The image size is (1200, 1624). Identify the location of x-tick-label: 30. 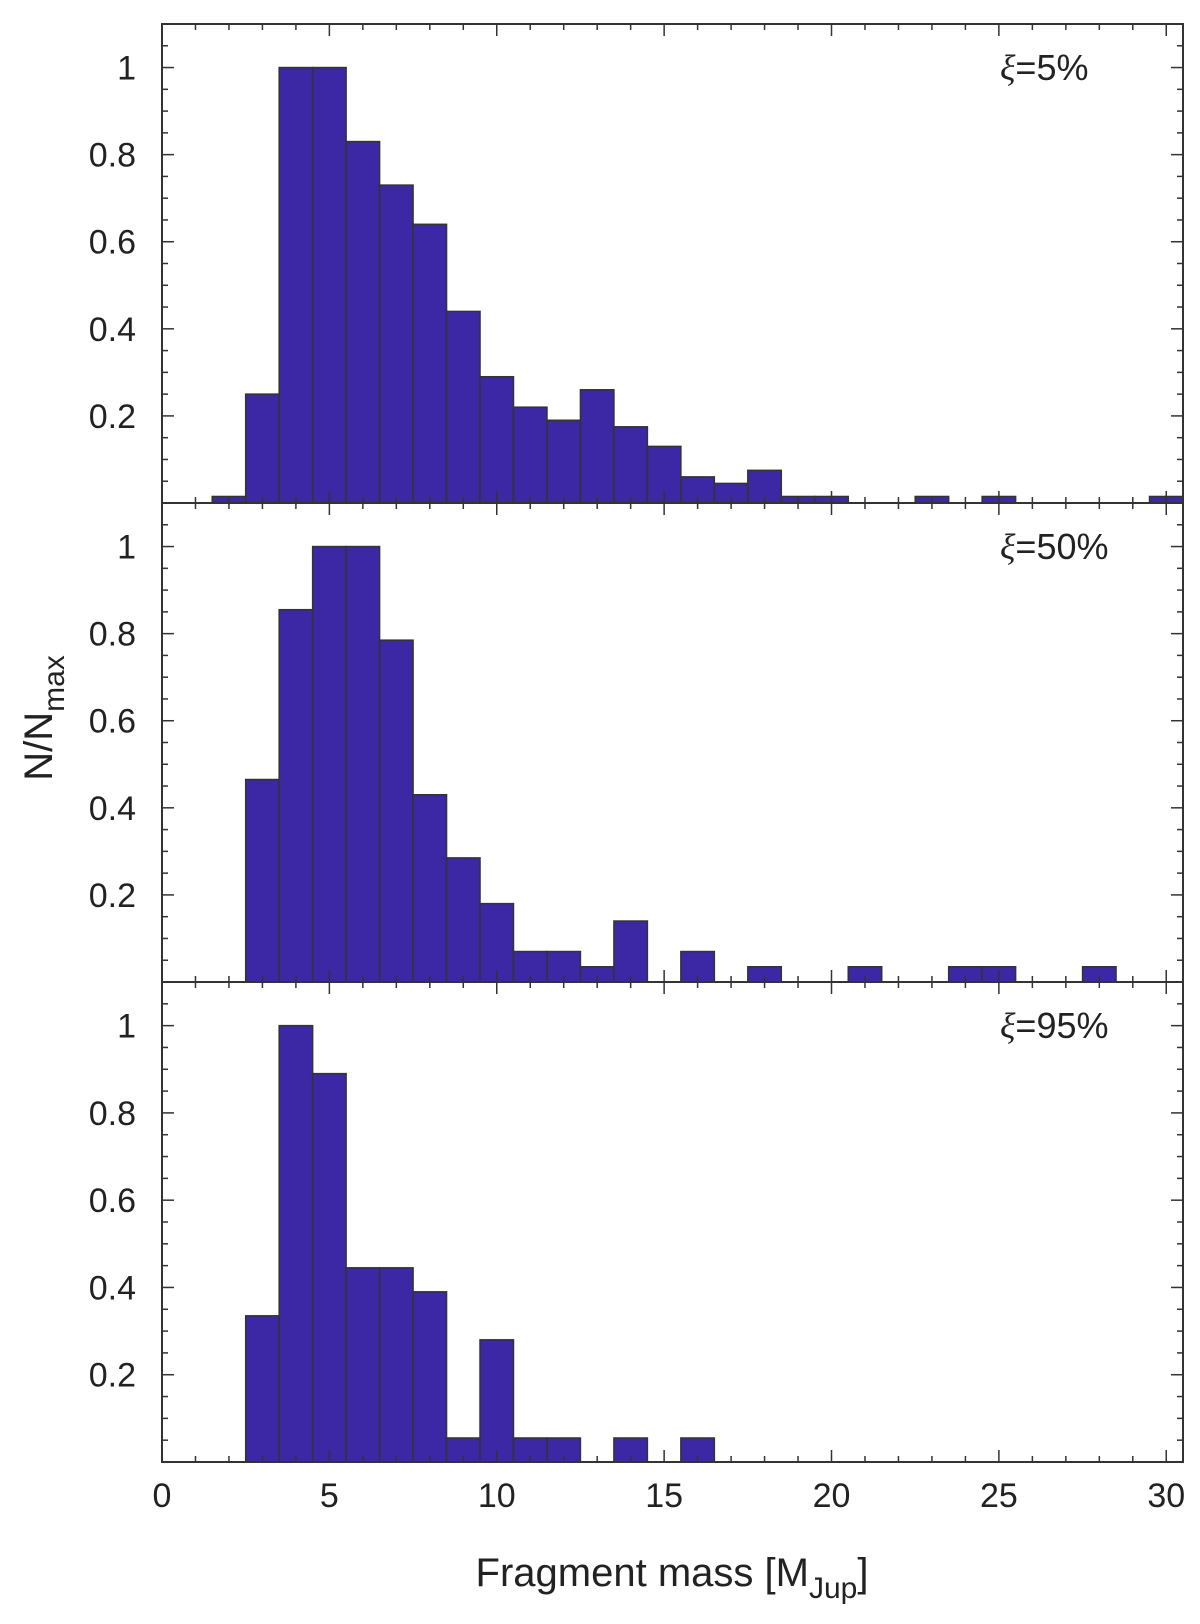
(1166, 1496).